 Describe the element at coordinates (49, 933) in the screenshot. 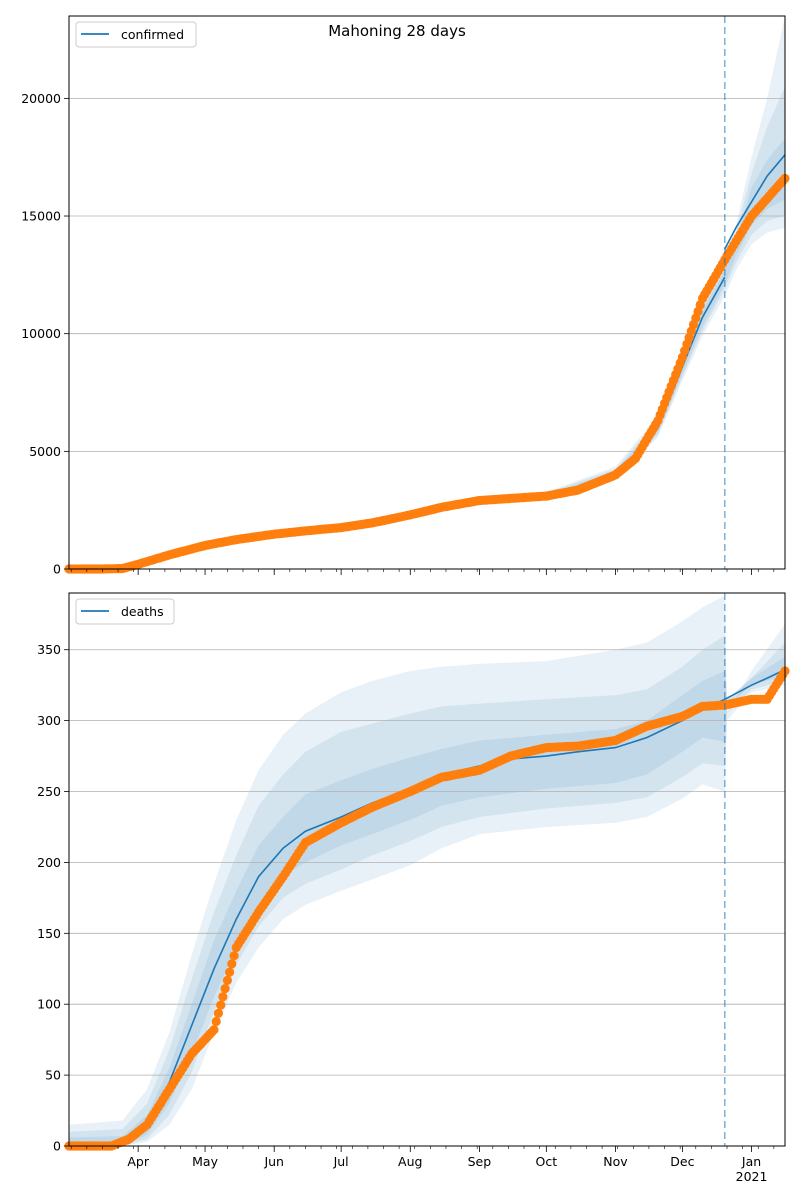

I see `y-tick-label: 150` at that location.